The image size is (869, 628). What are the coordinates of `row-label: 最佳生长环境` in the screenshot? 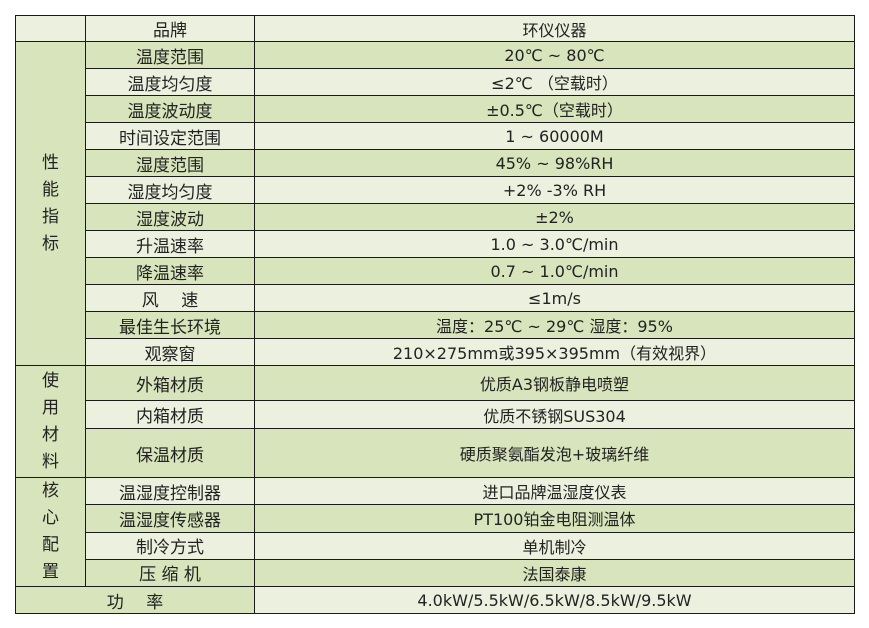 It's located at (170, 325).